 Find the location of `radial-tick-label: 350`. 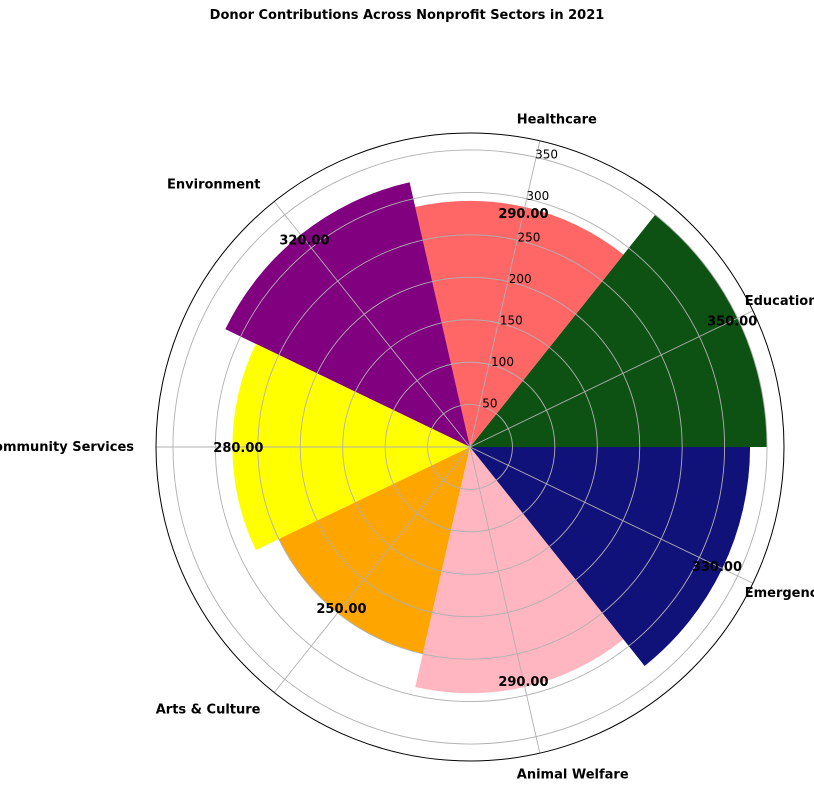

radial-tick-label: 350 is located at coordinates (546, 155).